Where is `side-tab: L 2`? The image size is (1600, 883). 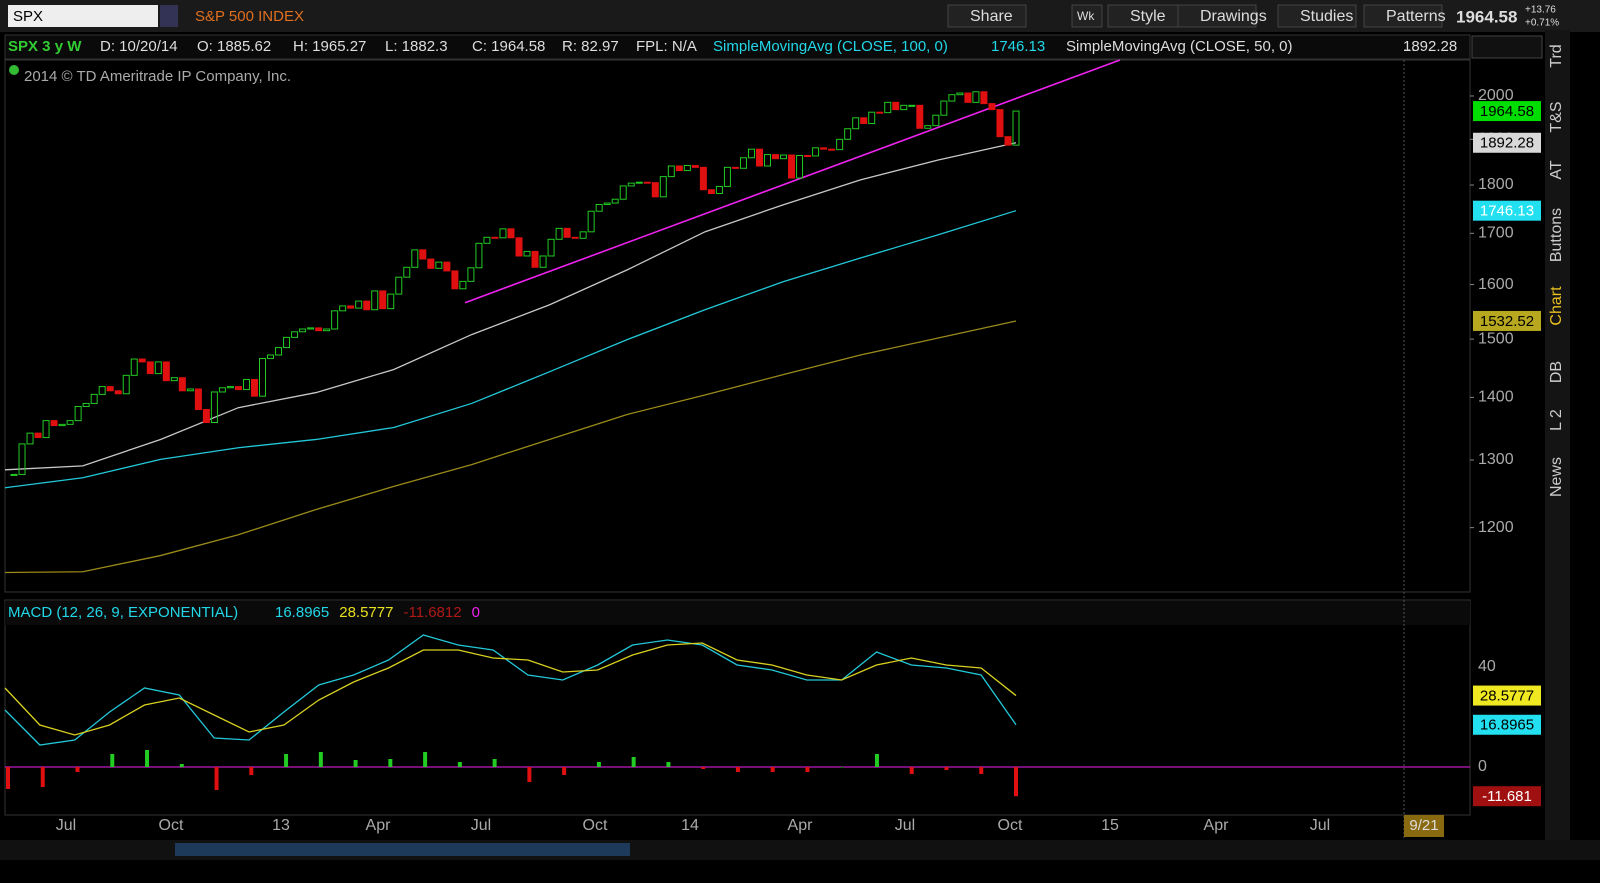
side-tab: L 2 is located at coordinates (1556, 420).